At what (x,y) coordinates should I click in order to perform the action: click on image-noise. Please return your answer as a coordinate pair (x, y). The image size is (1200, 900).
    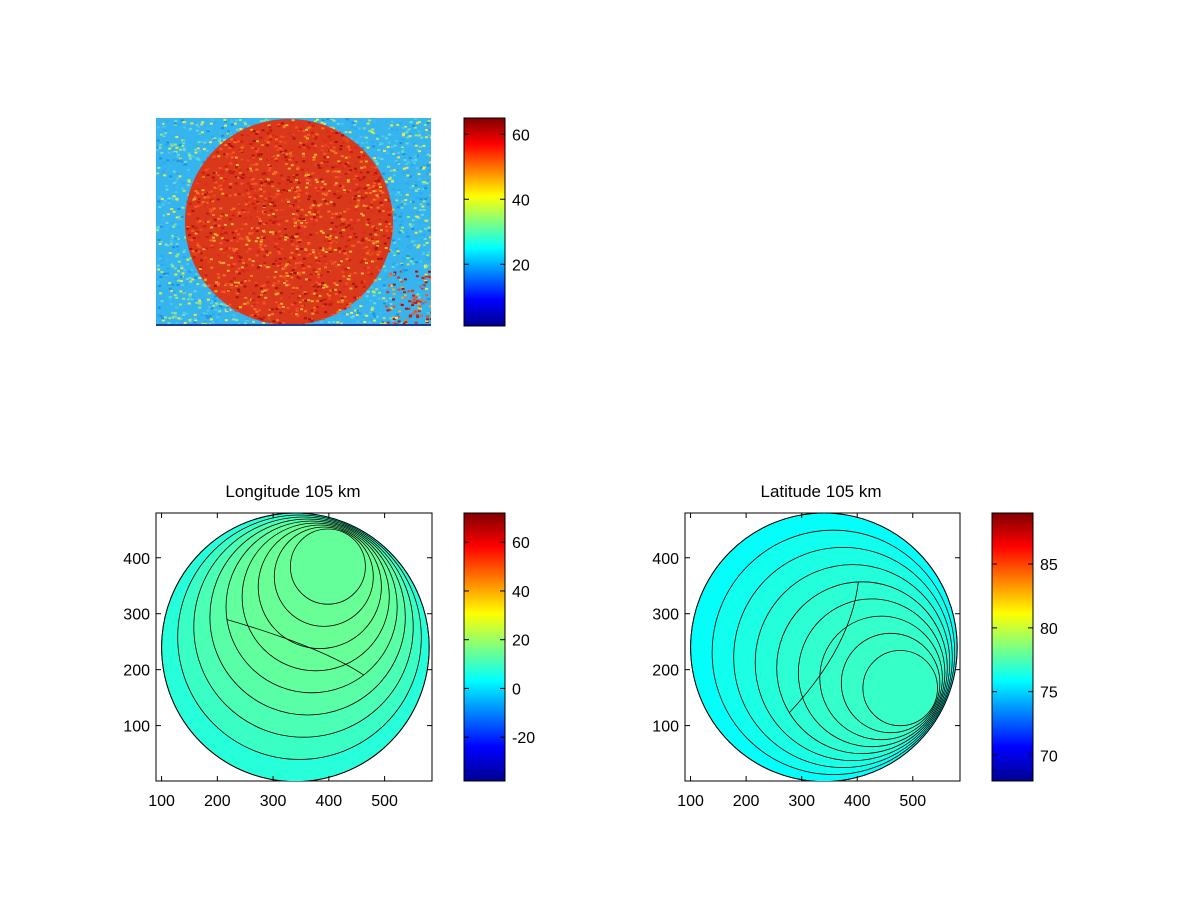
    Looking at the image, I should click on (293, 222).